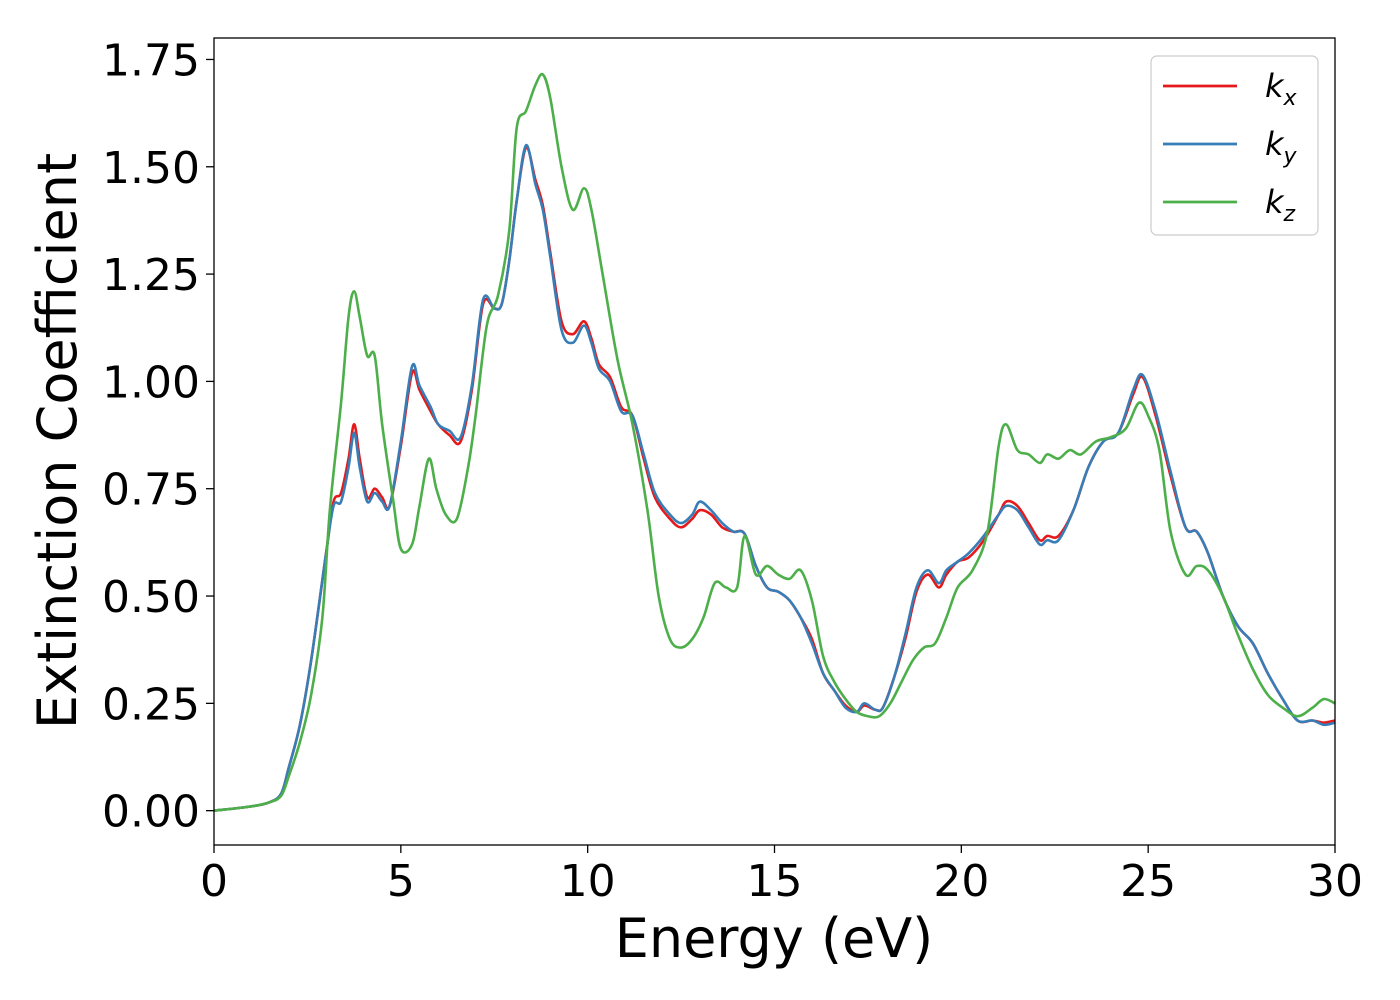 This screenshot has height=1000, width=1400. Describe the element at coordinates (151, 60) in the screenshot. I see `y-tick-label: 1.75` at that location.